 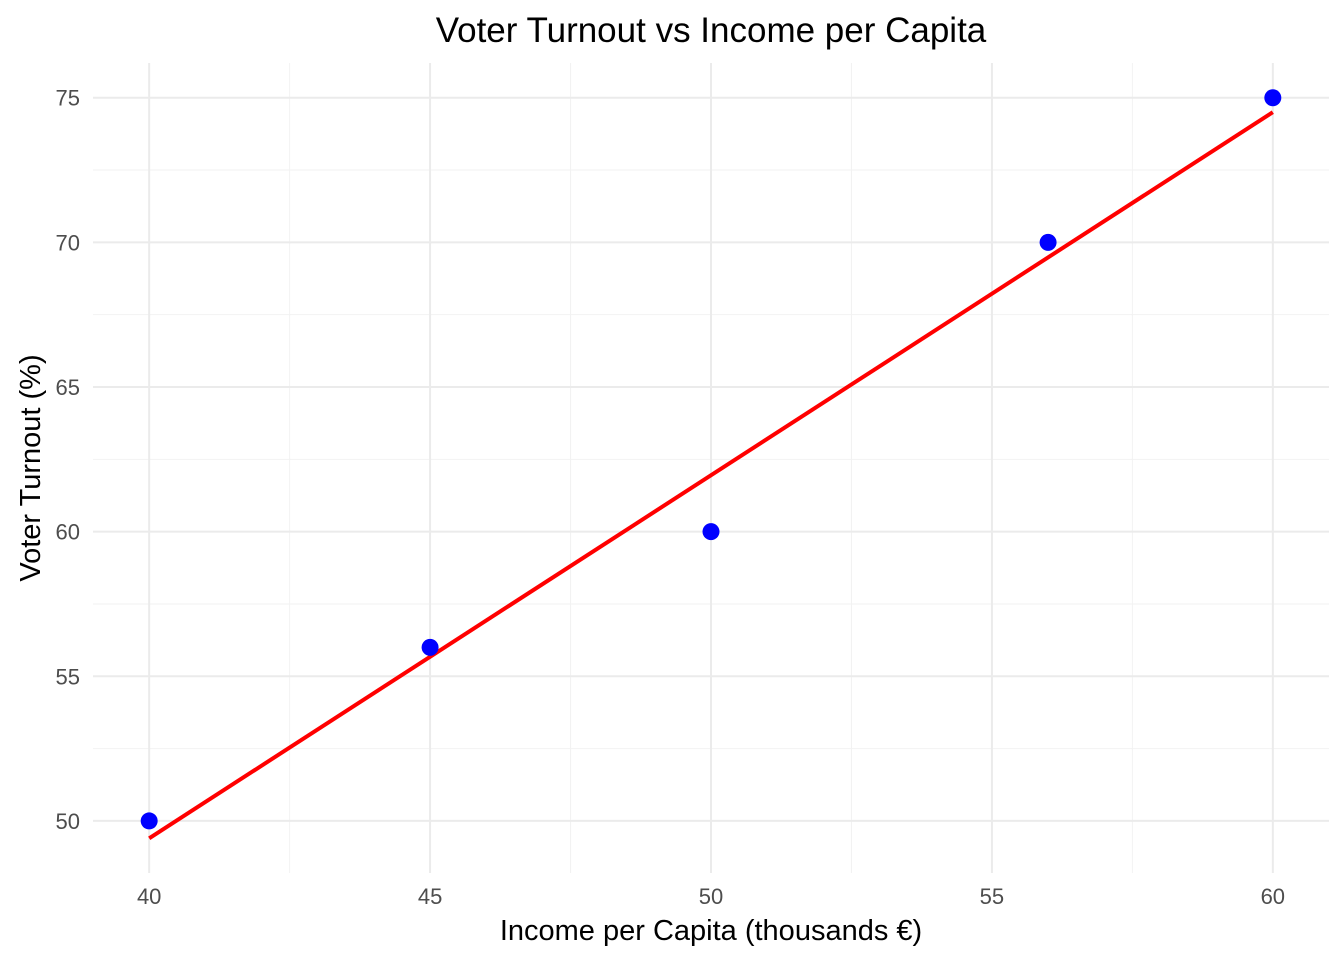 What do you see at coordinates (68, 676) in the screenshot?
I see `y-tick-label: 55` at bounding box center [68, 676].